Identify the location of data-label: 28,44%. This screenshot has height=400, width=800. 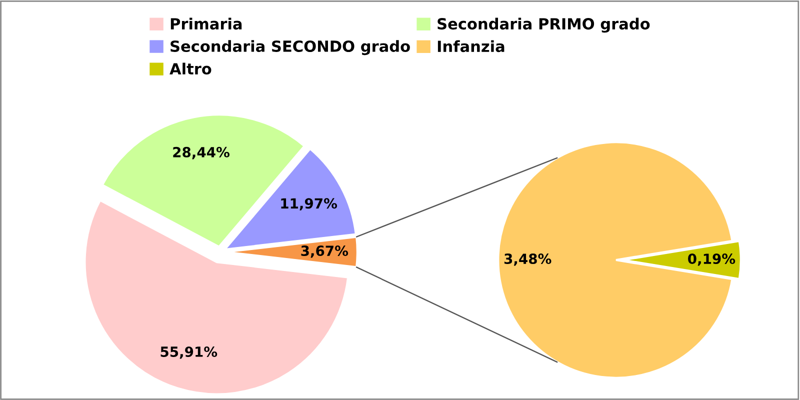
(201, 153).